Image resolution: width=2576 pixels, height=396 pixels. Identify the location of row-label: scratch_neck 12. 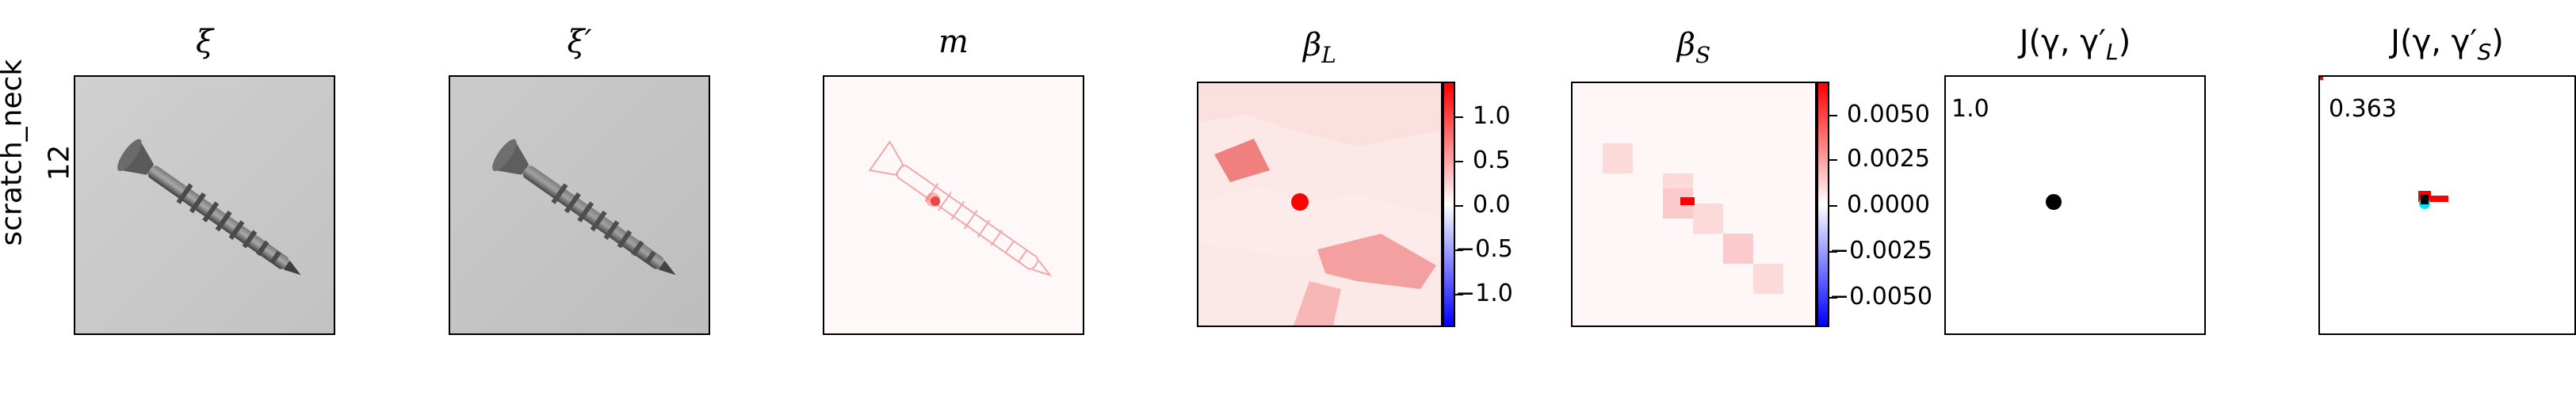
(38, 190).